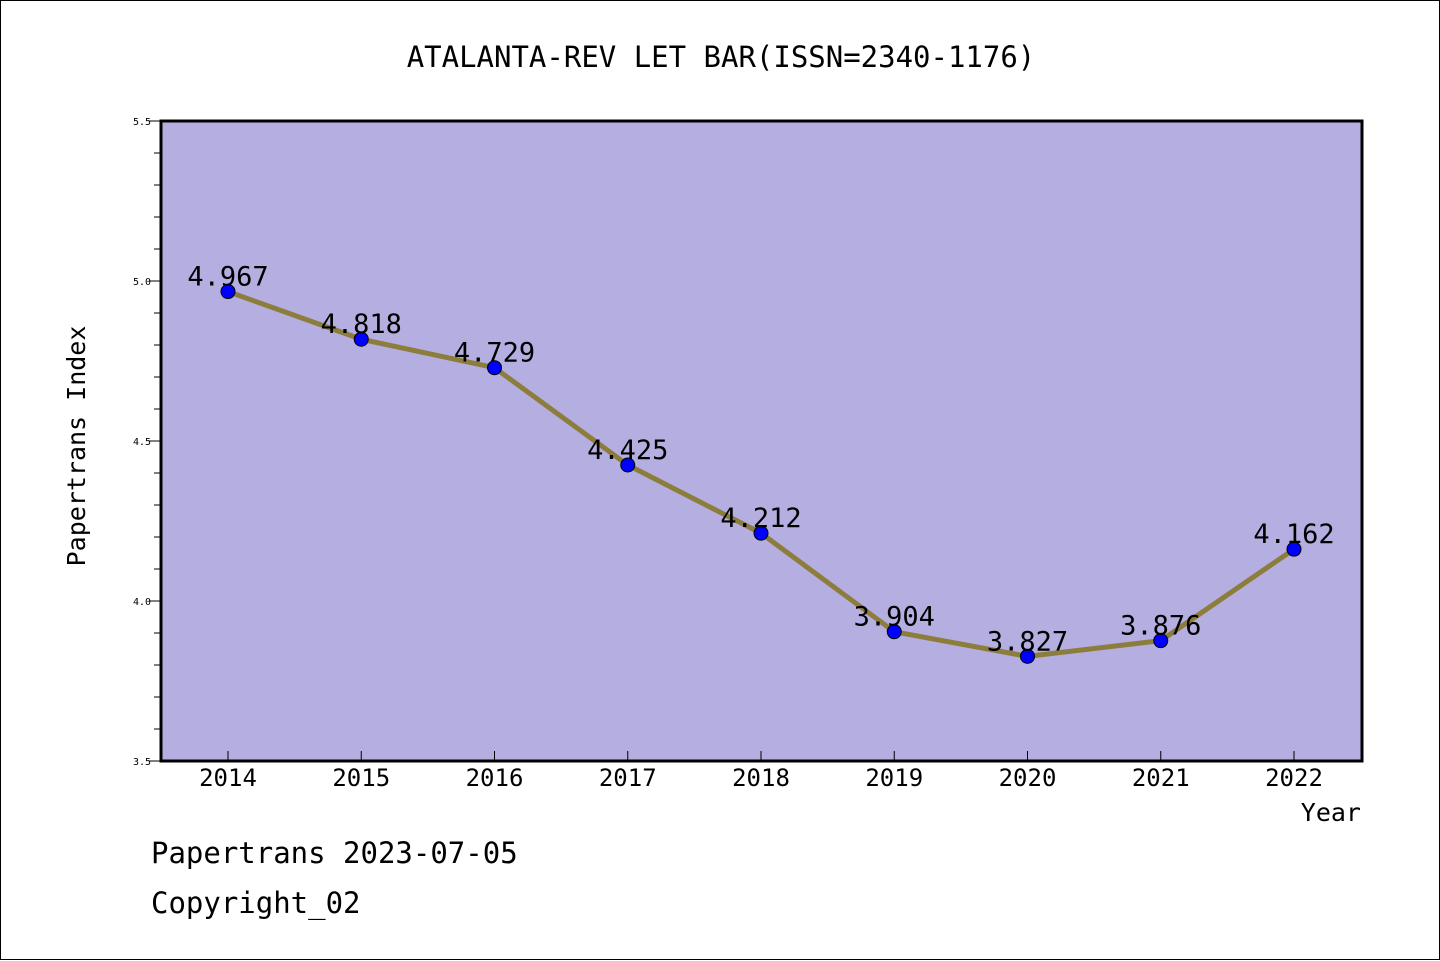  Describe the element at coordinates (361, 324) in the screenshot. I see `data-label: 4.818` at that location.